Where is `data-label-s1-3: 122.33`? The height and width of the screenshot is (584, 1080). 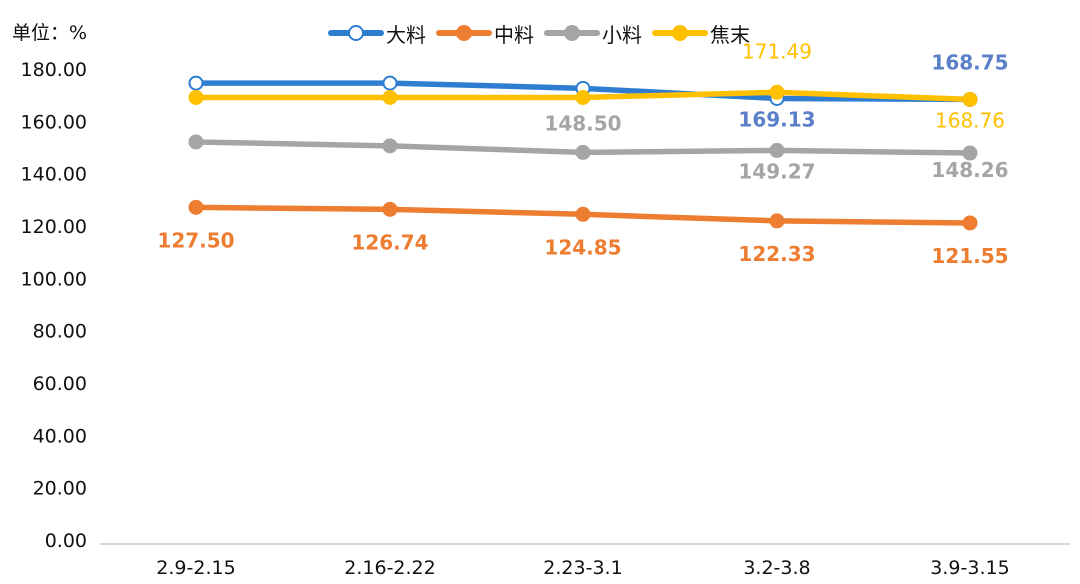 data-label-s1-3: 122.33 is located at coordinates (776, 254).